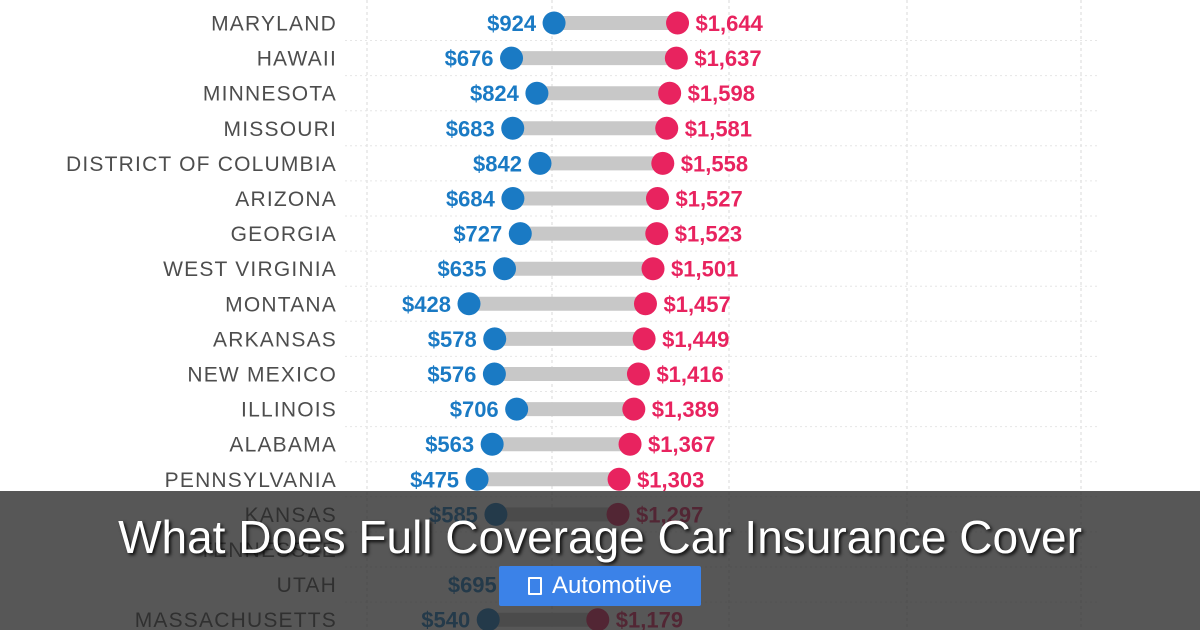 This screenshot has height=630, width=1200. I want to click on high-value-label: $1,449, so click(695, 339).